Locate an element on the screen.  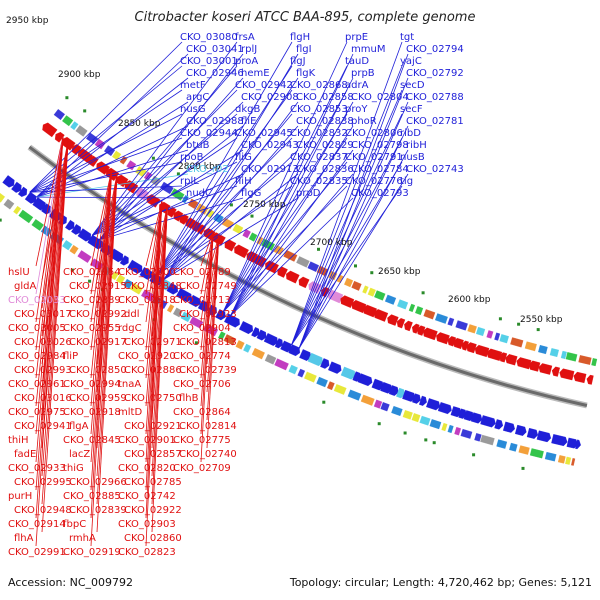
forward-gene-label: CKO_03041 is located at coordinates (215, 49).